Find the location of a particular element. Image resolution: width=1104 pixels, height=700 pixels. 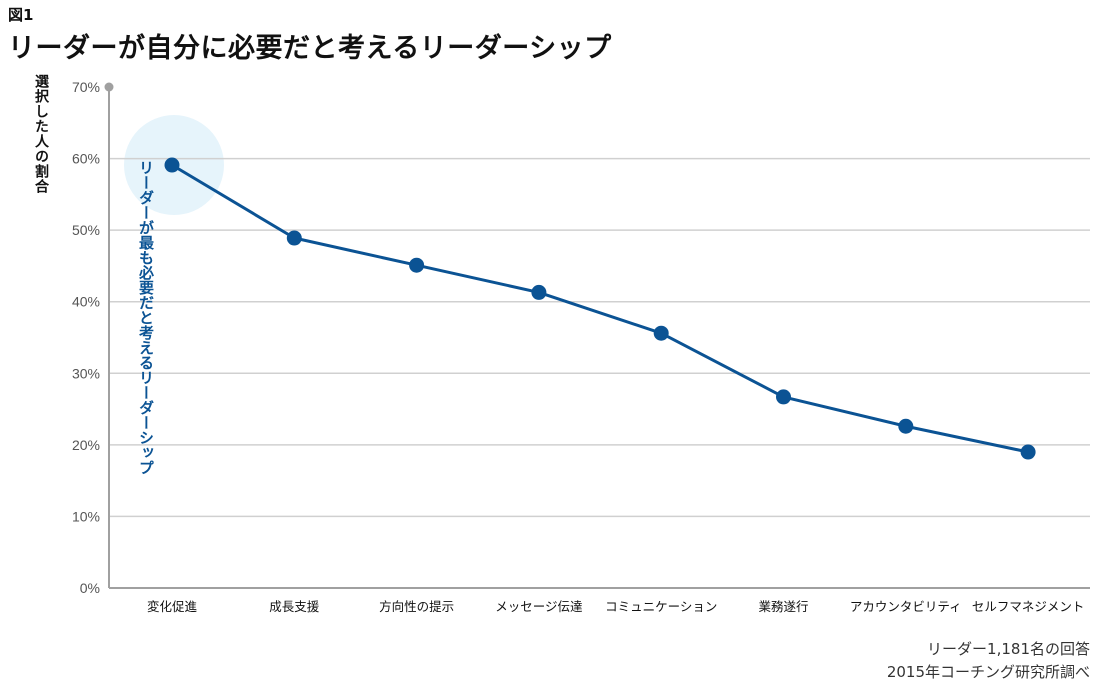

figure-label: 図1 is located at coordinates (21, 15).